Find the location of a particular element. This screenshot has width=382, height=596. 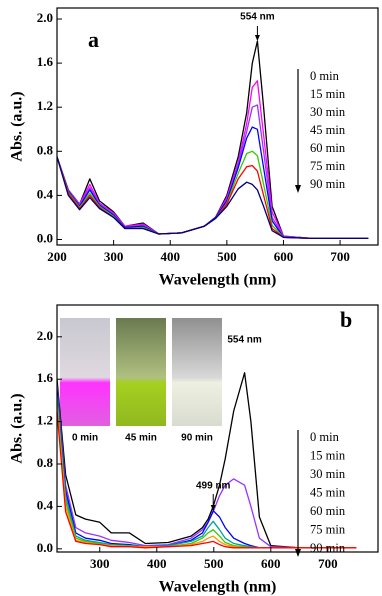

spectrum-line is located at coordinates (213, 198).